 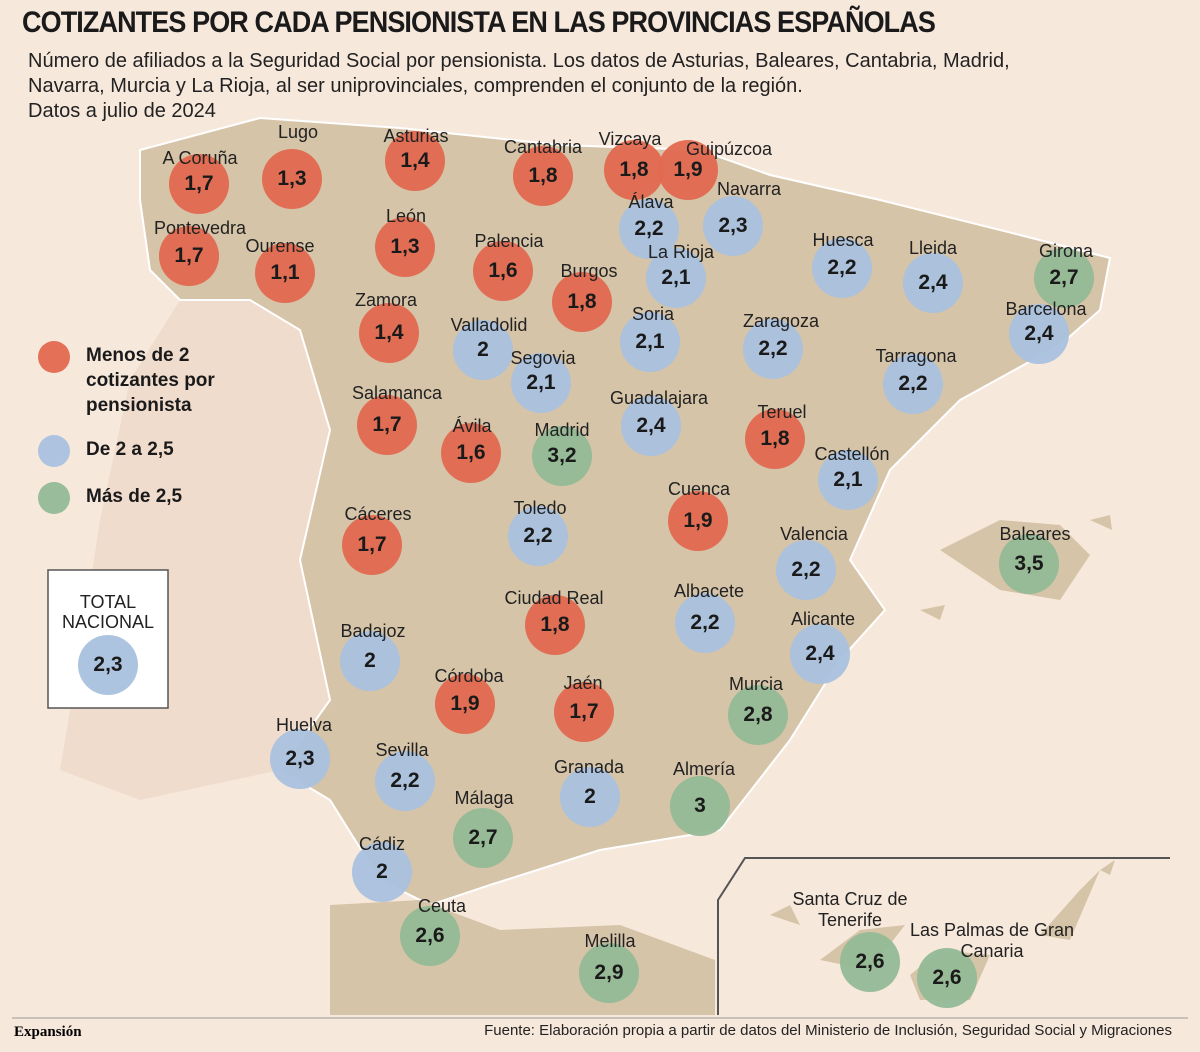 I want to click on province-name: León, so click(x=406, y=216).